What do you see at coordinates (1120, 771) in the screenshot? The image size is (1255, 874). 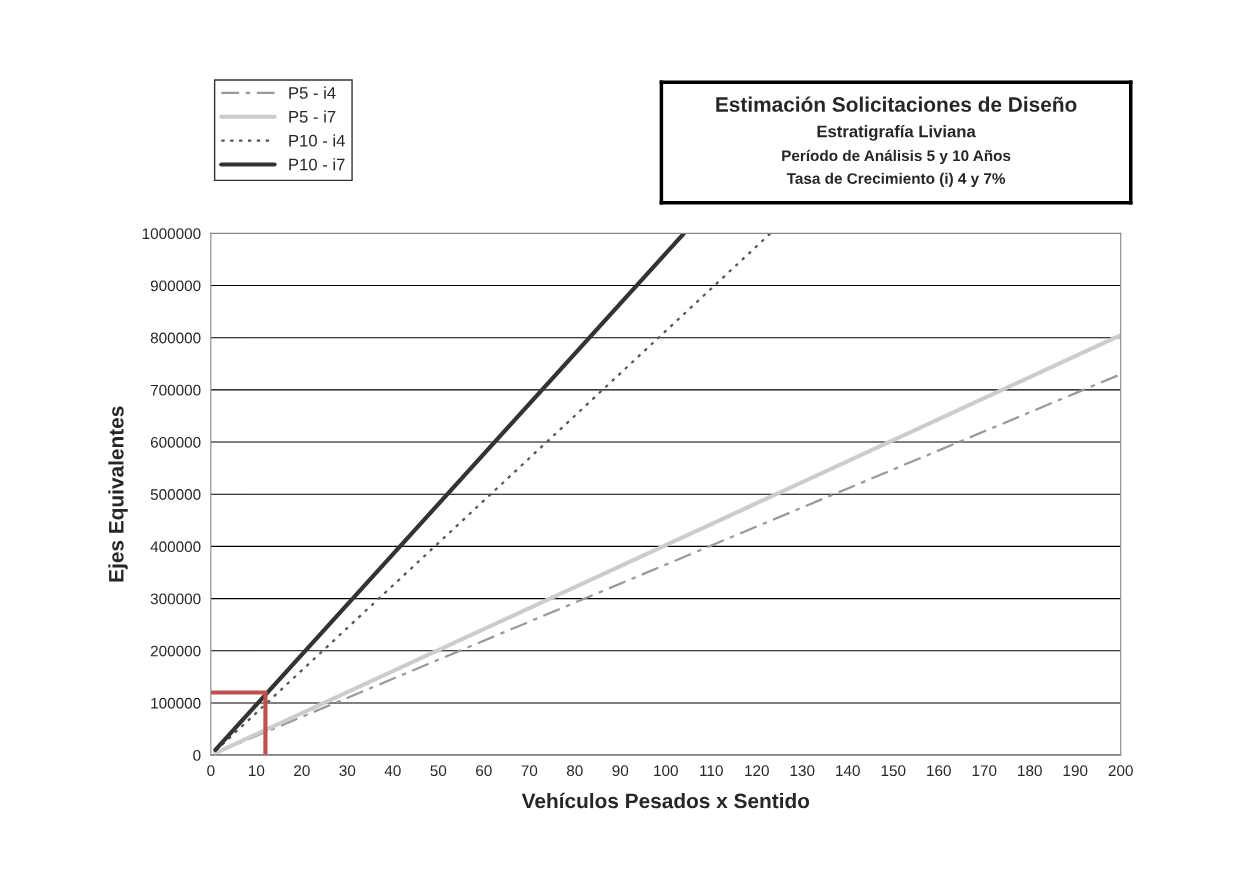 I see `x-tick-label: 200` at bounding box center [1120, 771].